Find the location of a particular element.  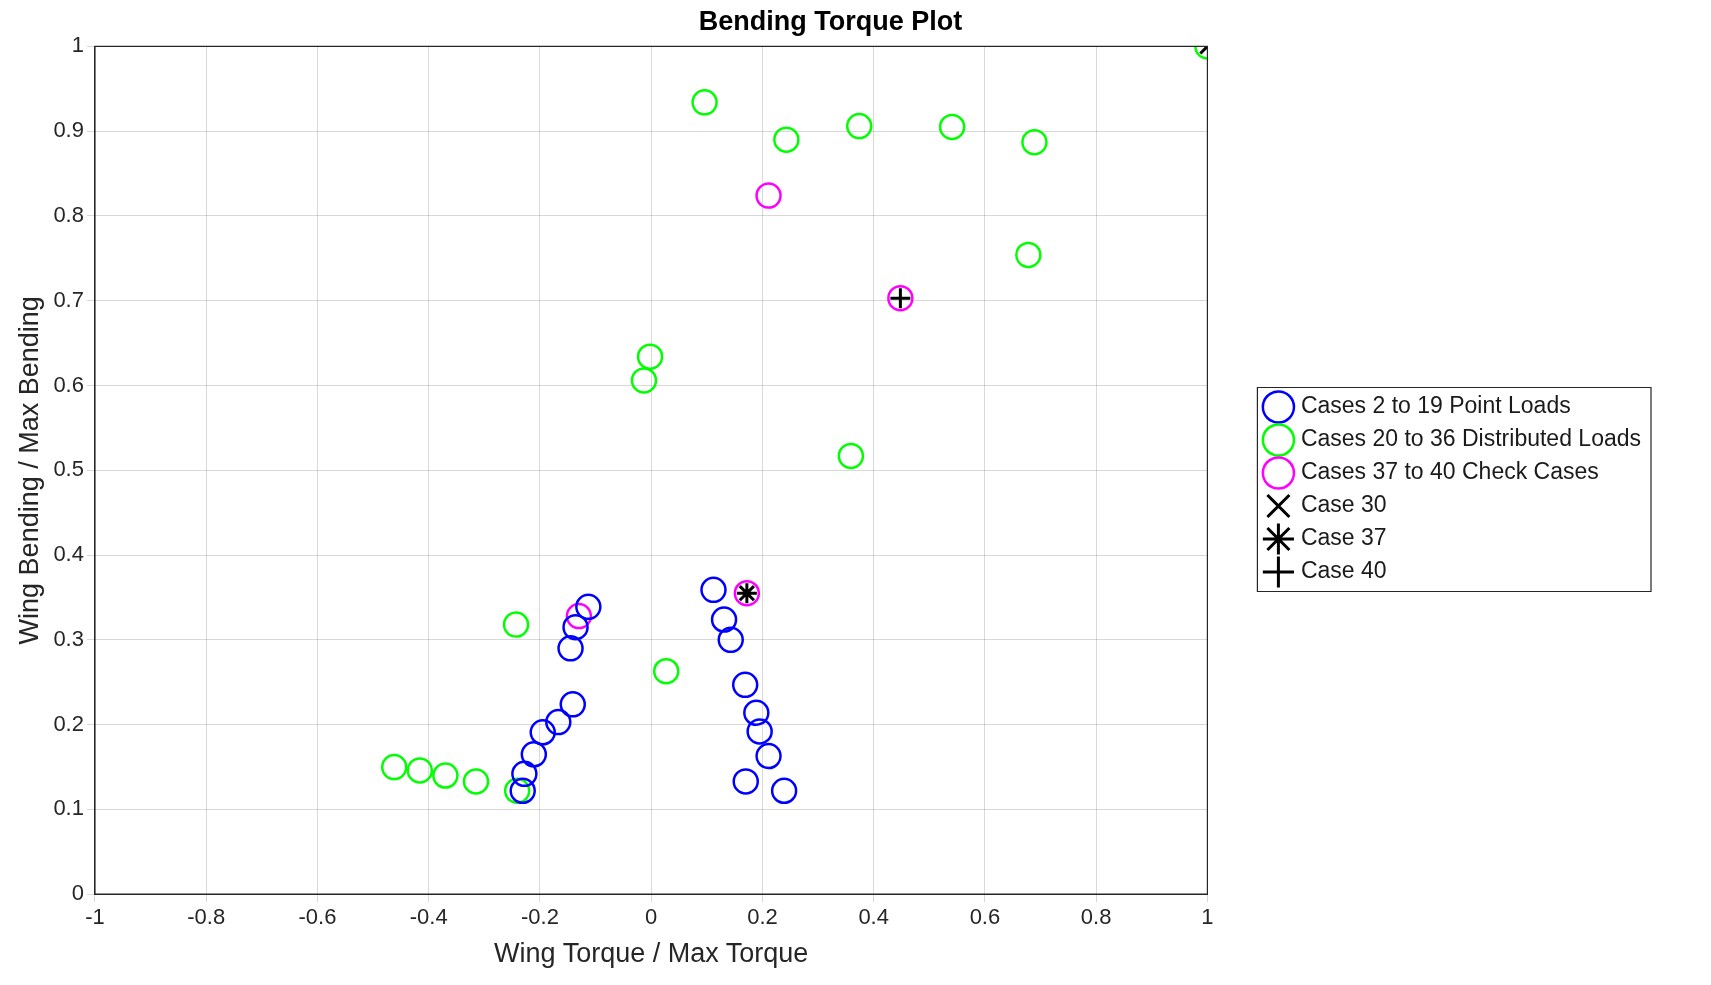

y-tick-label: 0.1 is located at coordinates (68, 808).